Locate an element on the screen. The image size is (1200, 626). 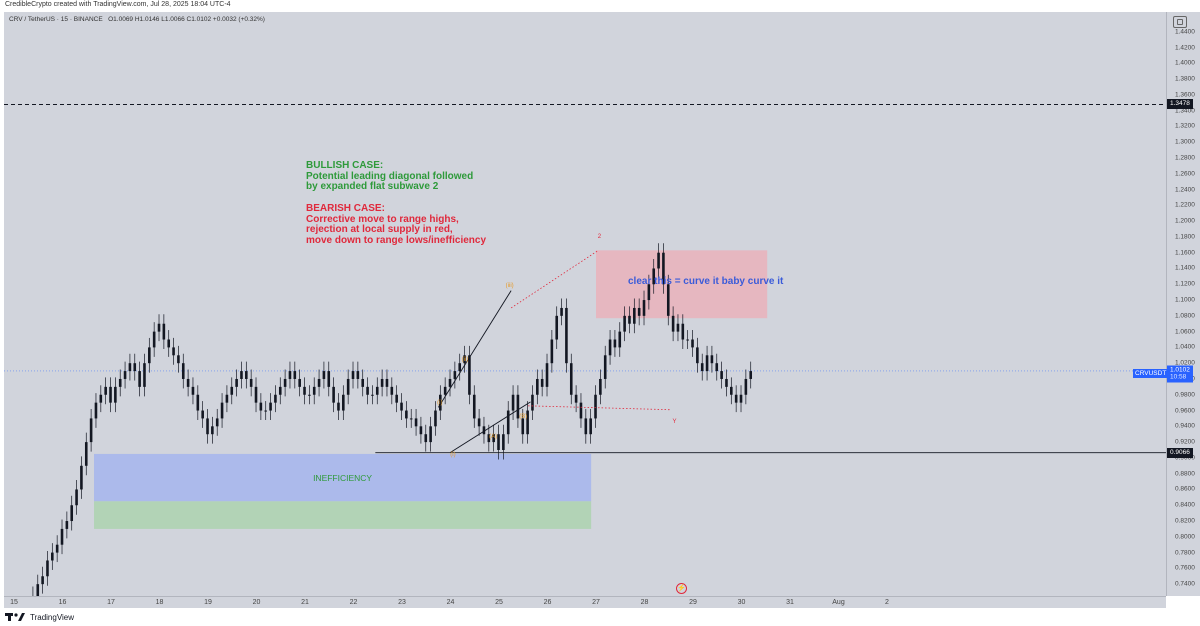
supply-zone-note: clear this = curve it baby curve it is located at coordinates (706, 281).